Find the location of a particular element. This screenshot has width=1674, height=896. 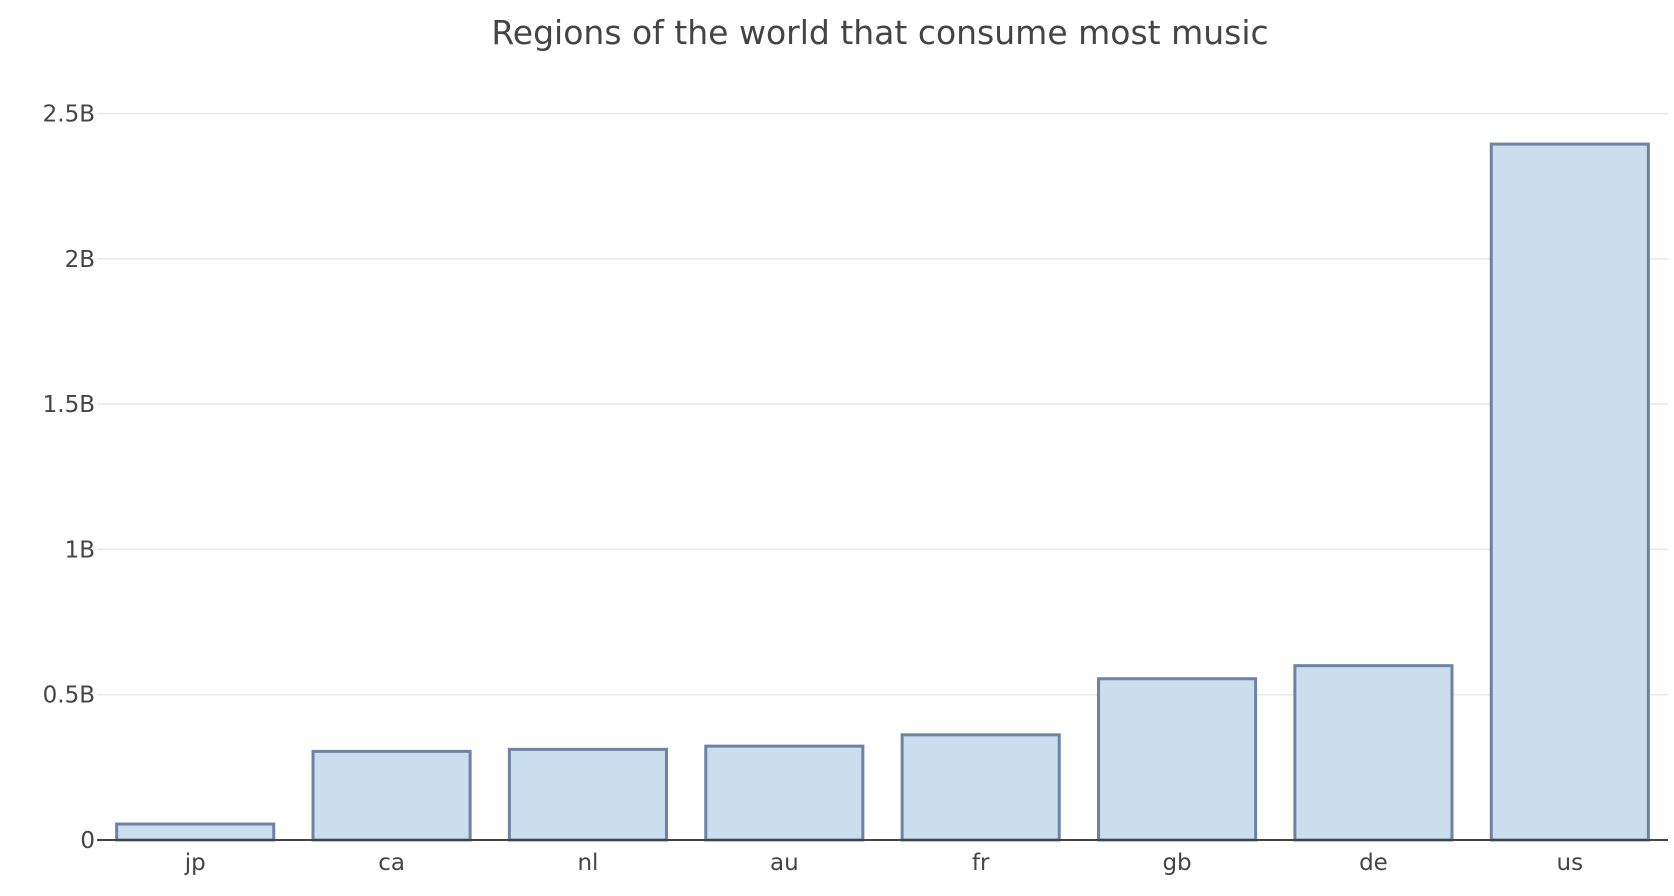

bar-jp is located at coordinates (195, 832).